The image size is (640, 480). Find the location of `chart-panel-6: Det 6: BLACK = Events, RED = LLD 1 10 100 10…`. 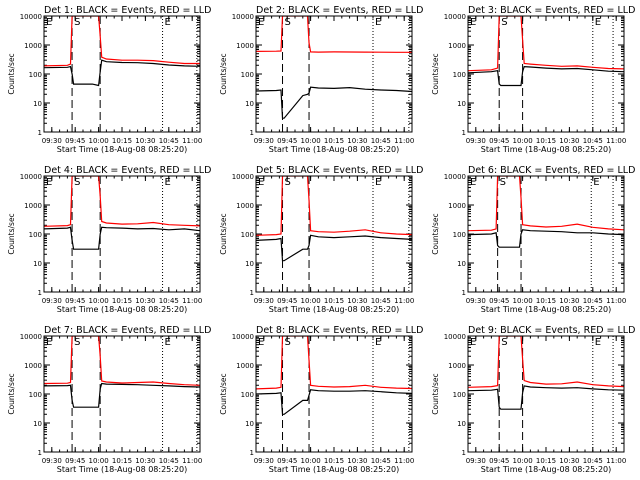

chart-panel-6: Det 6: BLACK = Events, RED = LLD 1 10 100 10… is located at coordinates (533, 239).